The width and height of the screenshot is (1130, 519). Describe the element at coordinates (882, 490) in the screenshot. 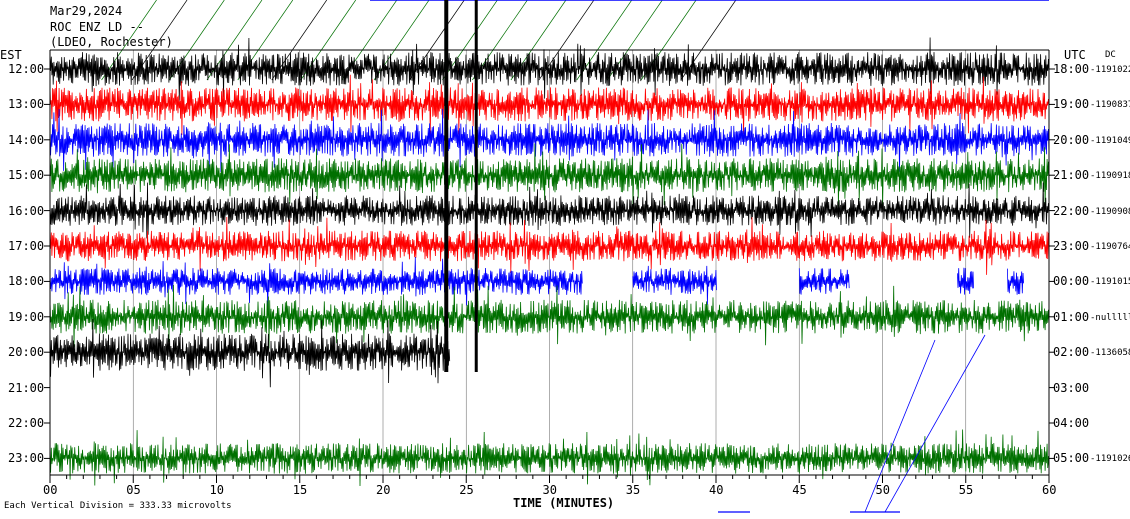

I see `x-tick-label: 50` at that location.